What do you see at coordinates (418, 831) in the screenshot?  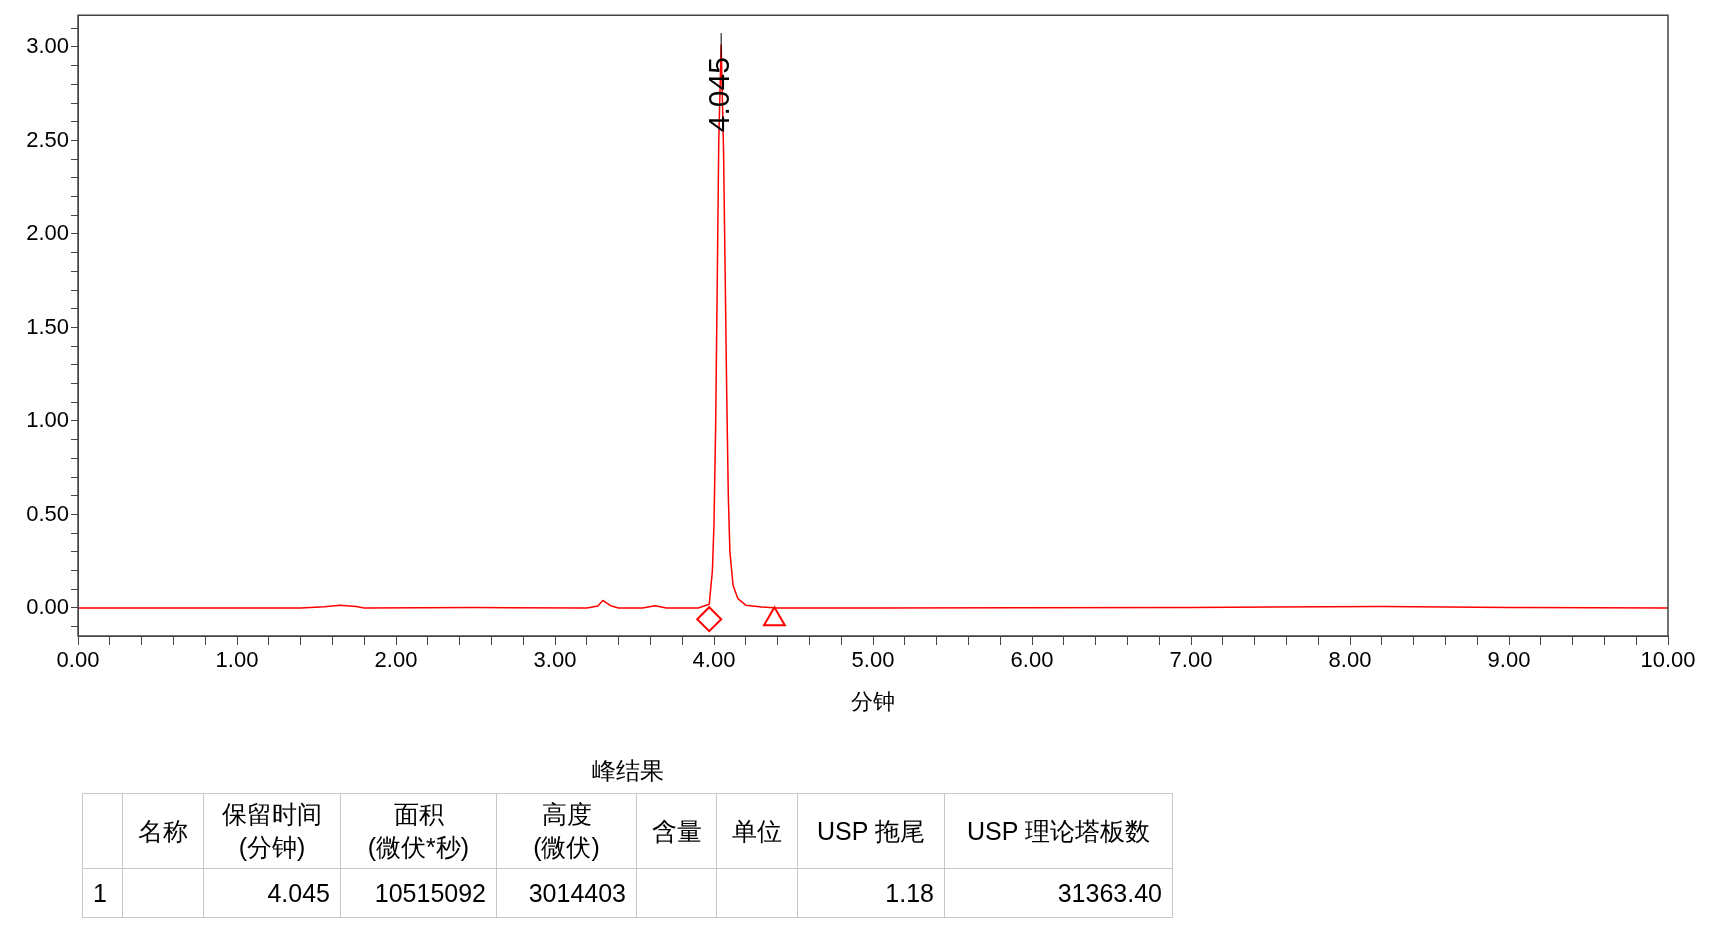 I see `category-label: 面积 (微伏*秒)` at bounding box center [418, 831].